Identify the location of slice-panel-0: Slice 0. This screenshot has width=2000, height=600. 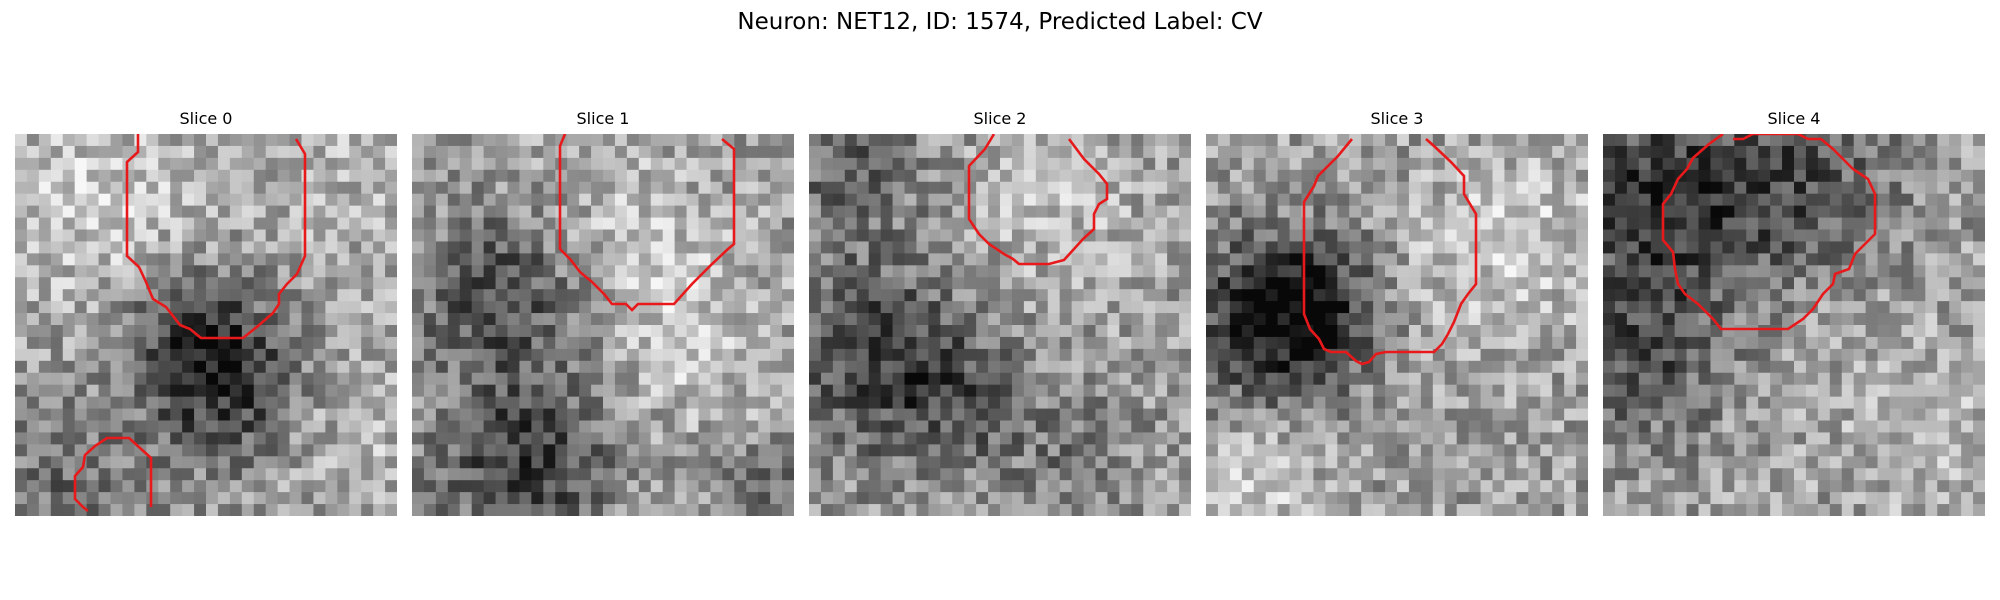
(206, 314).